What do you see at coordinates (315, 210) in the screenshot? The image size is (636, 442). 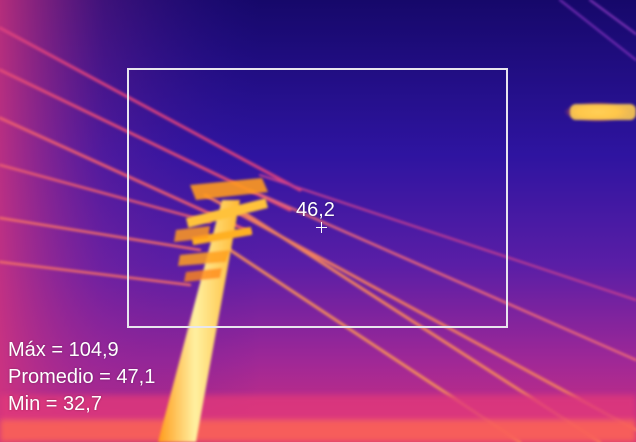 I see `spot-temperature-value: 46,2` at bounding box center [315, 210].